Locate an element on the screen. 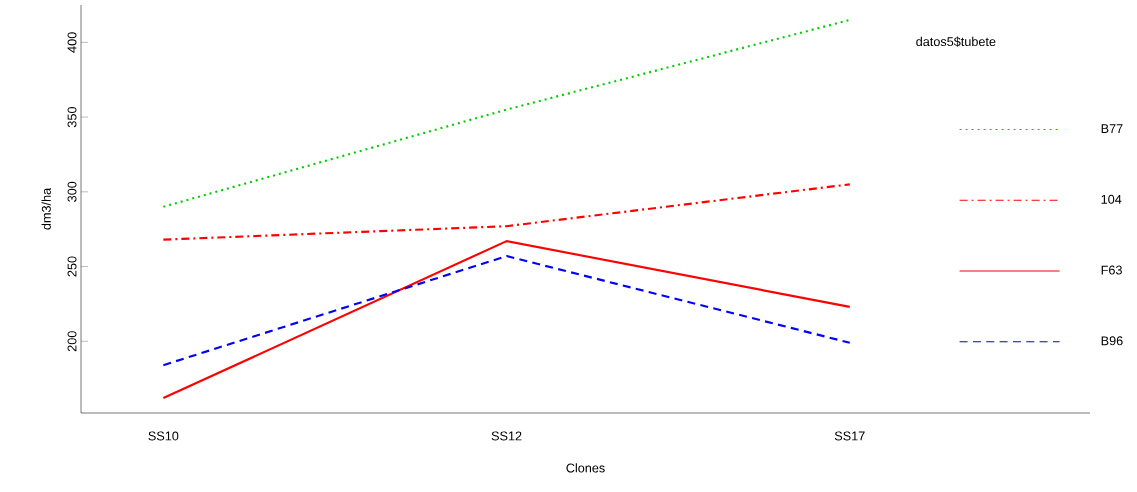 This screenshot has width=1137, height=492. text: B77 is located at coordinates (1112, 128).